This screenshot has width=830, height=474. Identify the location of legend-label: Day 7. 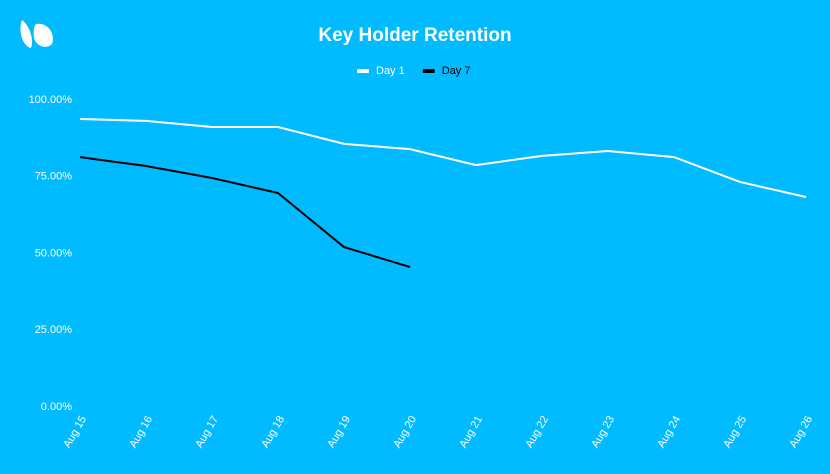
(456, 71).